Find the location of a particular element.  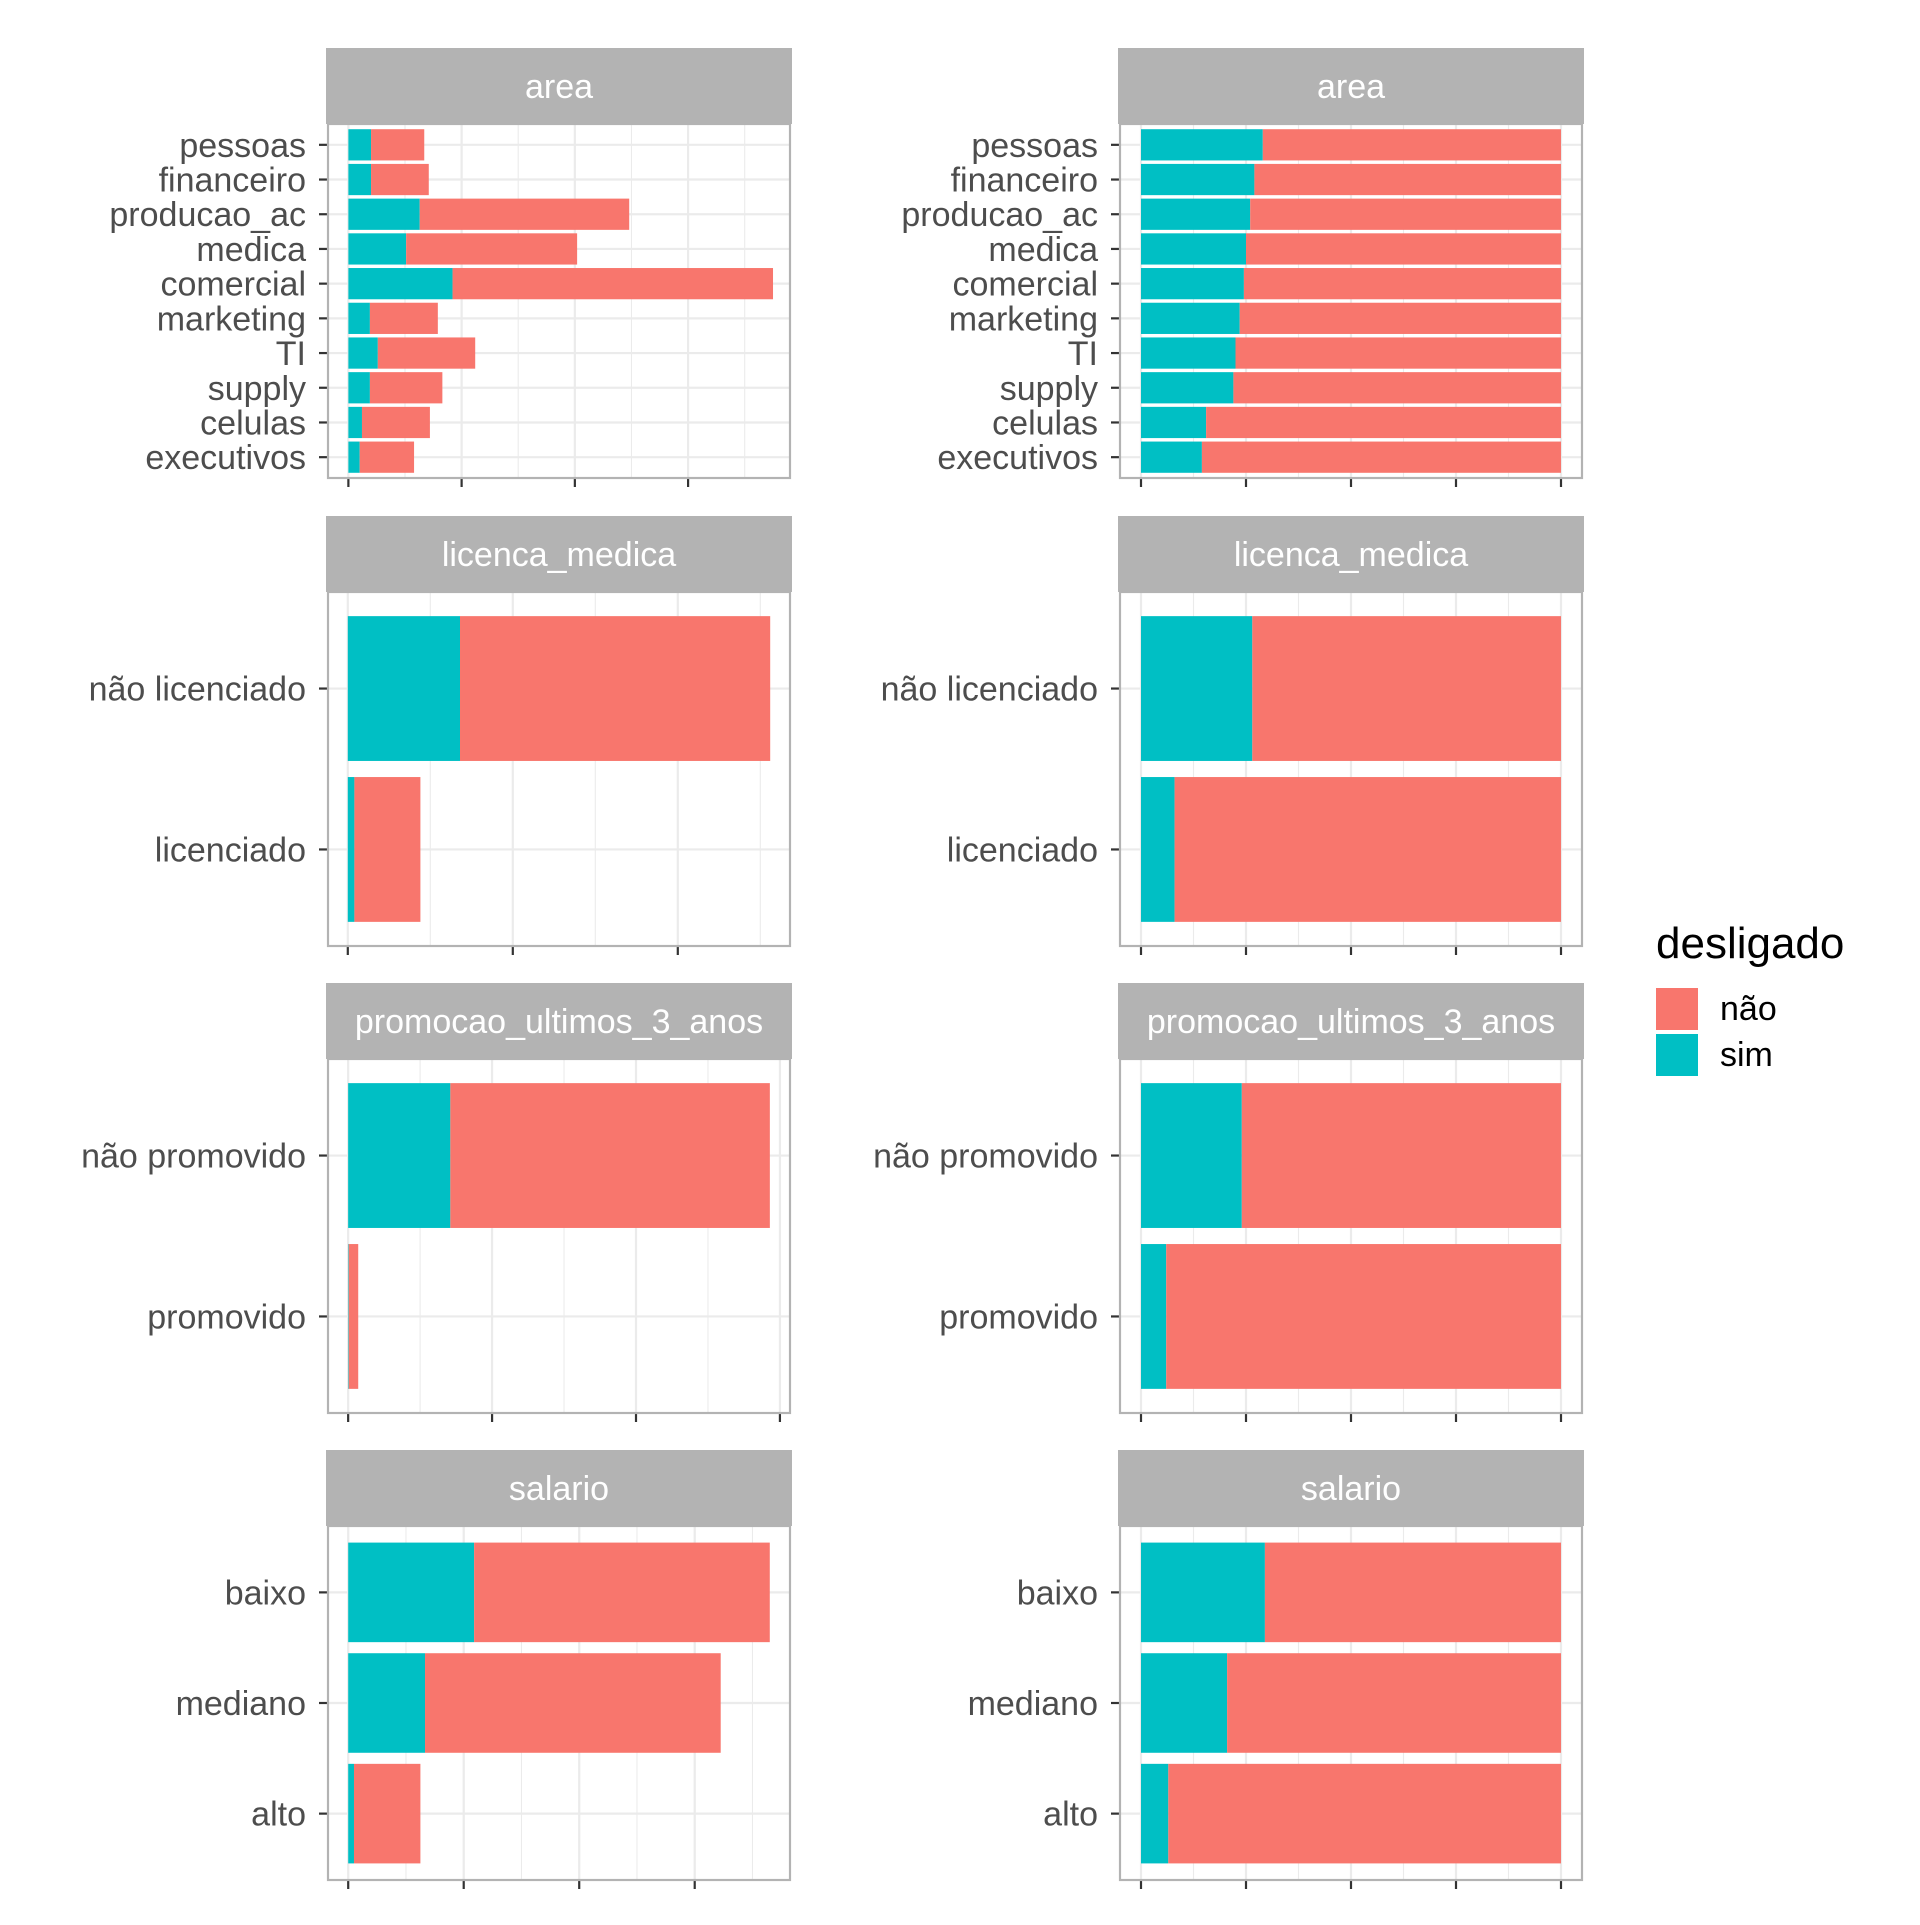

y-tick-label: TI is located at coordinates (1083, 354).